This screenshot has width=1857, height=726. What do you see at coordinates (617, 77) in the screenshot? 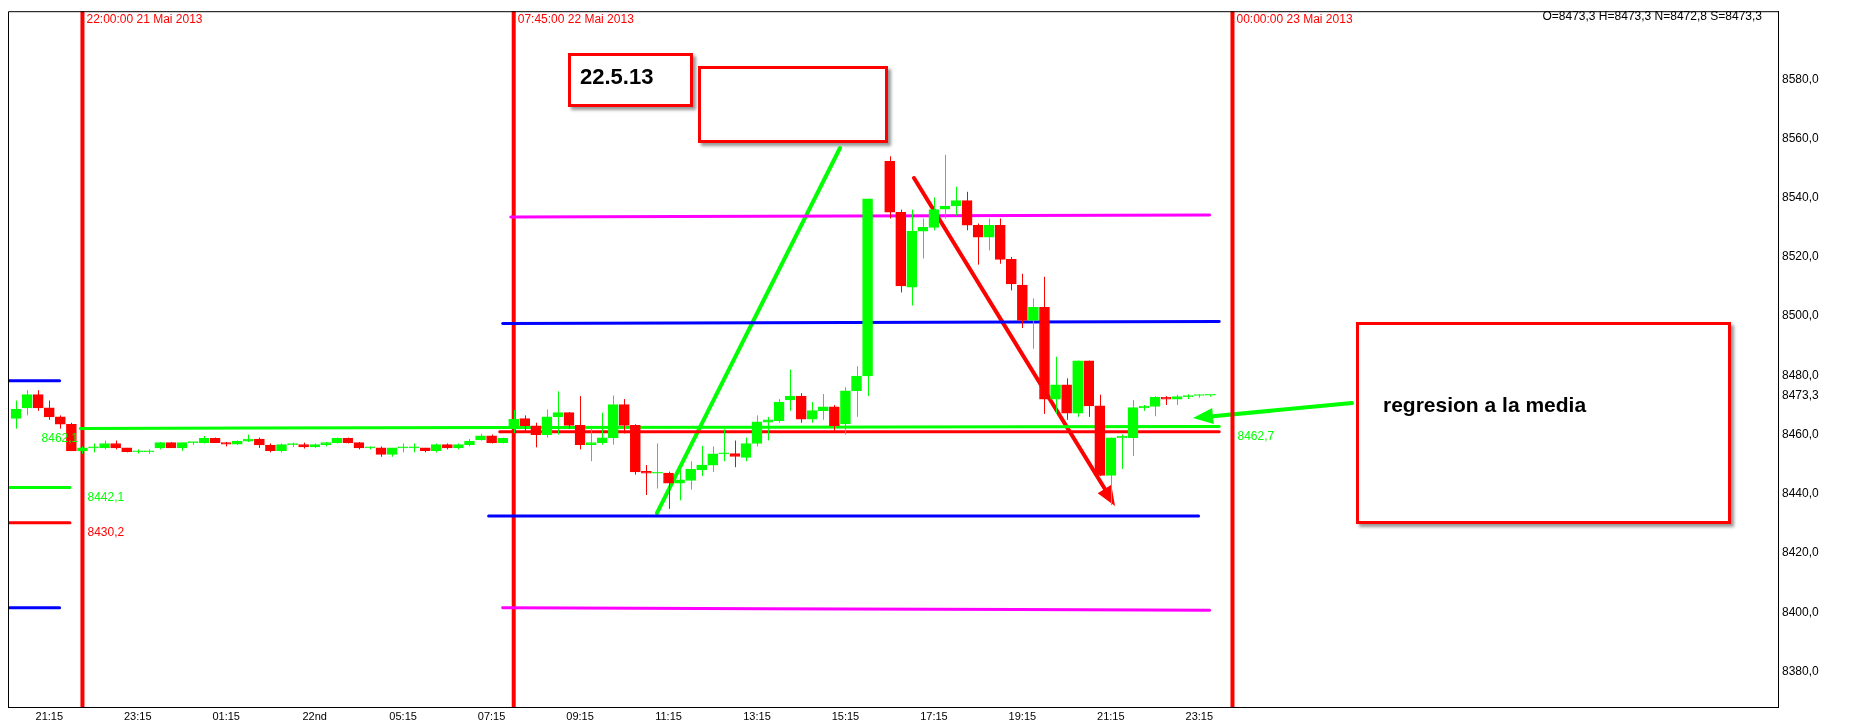
I see `annotation: 22.5.13` at bounding box center [617, 77].